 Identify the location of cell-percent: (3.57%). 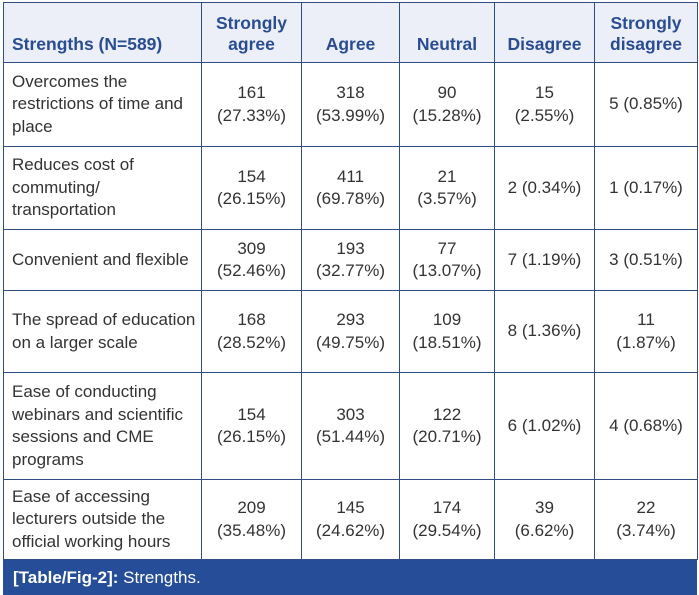
(447, 198).